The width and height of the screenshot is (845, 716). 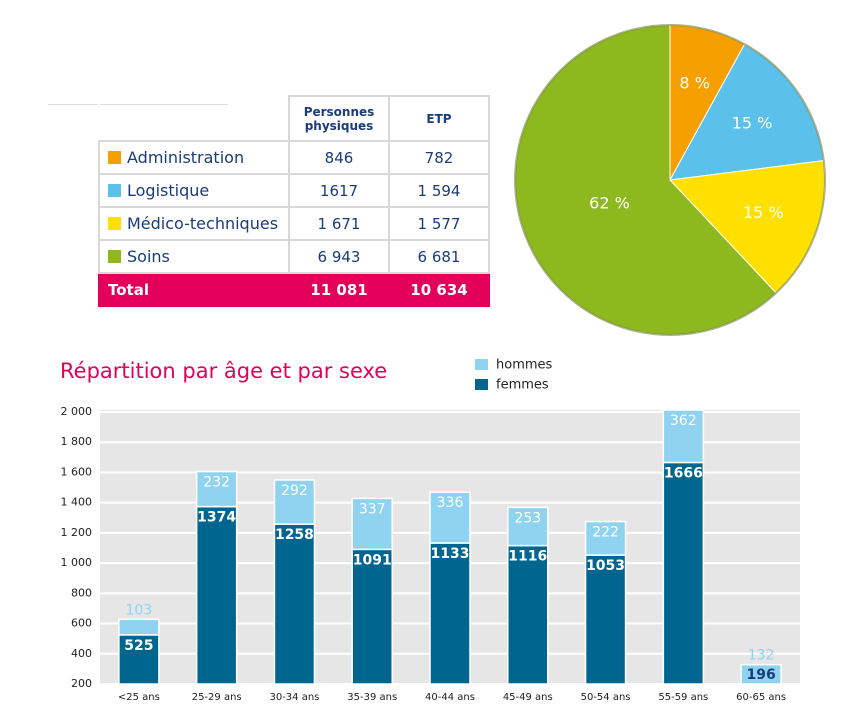 I want to click on cell: 6 943, so click(x=339, y=256).